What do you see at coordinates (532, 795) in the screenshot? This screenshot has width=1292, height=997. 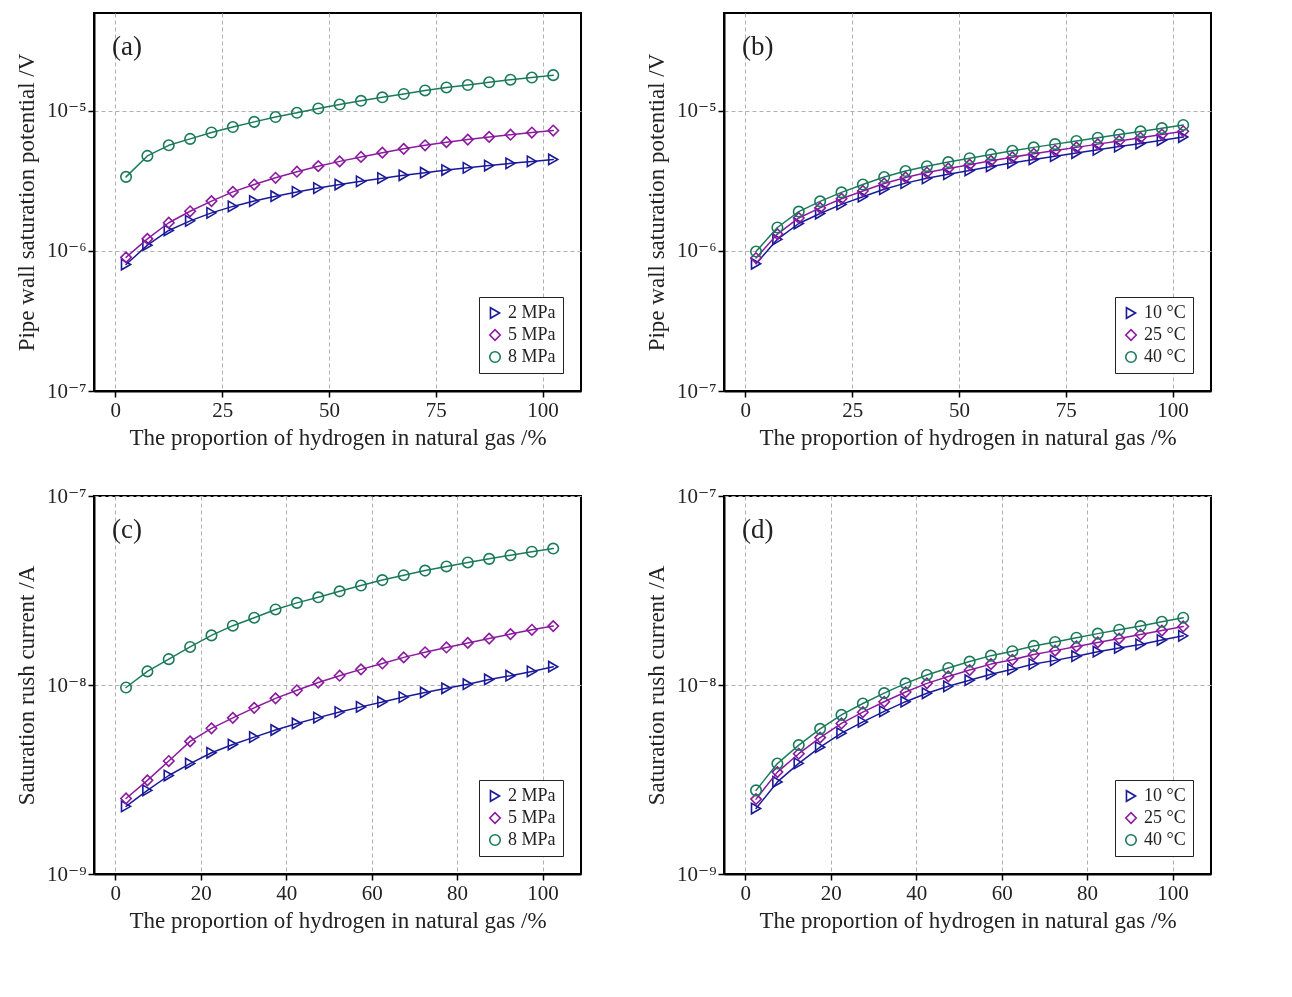 I see `legend-label: 2 MPa` at bounding box center [532, 795].